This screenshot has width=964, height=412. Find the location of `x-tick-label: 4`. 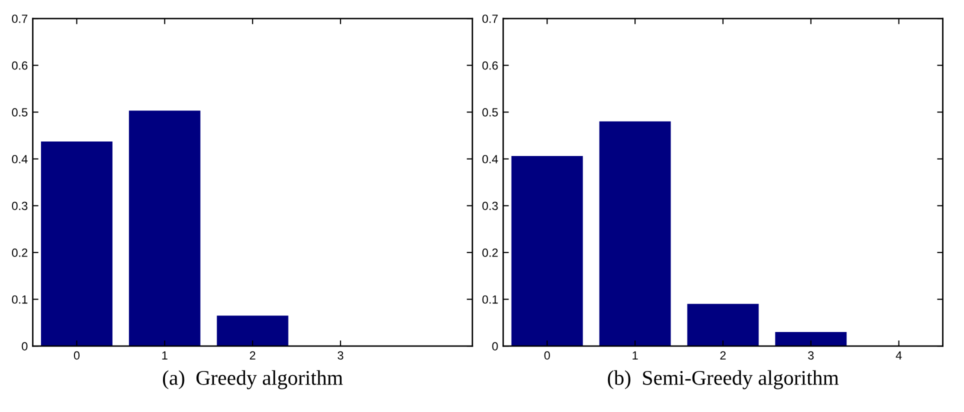

x-tick-label: 4 is located at coordinates (899, 355).